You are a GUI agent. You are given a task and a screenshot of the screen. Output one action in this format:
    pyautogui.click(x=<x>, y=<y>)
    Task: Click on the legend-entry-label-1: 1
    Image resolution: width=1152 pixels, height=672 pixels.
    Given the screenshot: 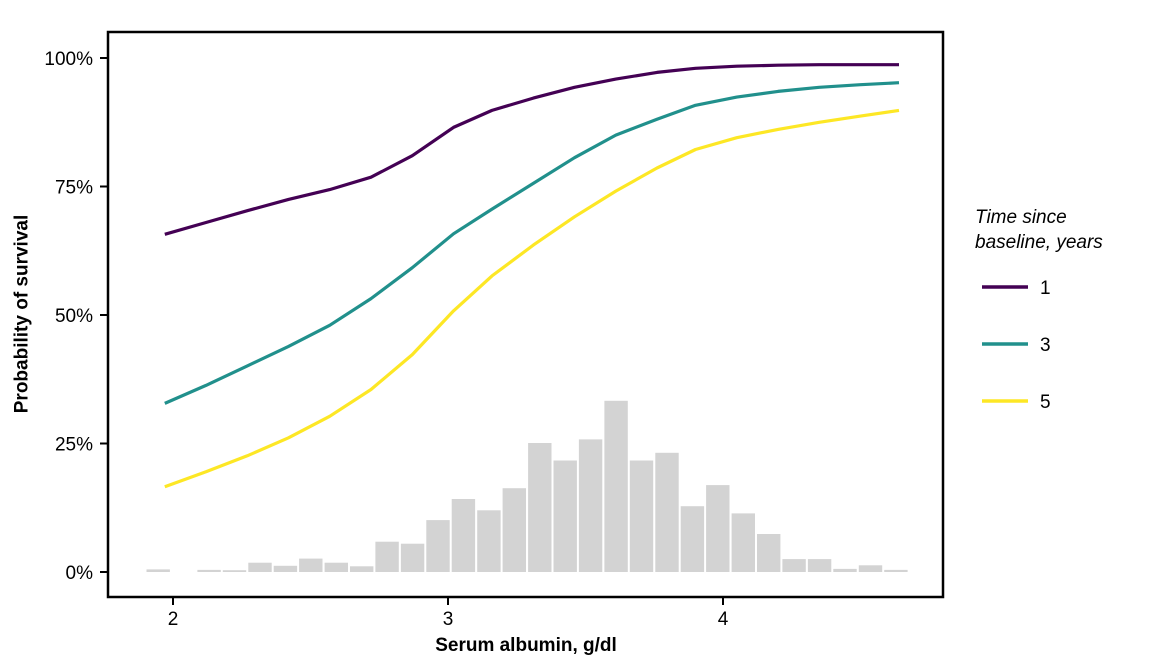 What is the action you would take?
    pyautogui.click(x=1045, y=288)
    